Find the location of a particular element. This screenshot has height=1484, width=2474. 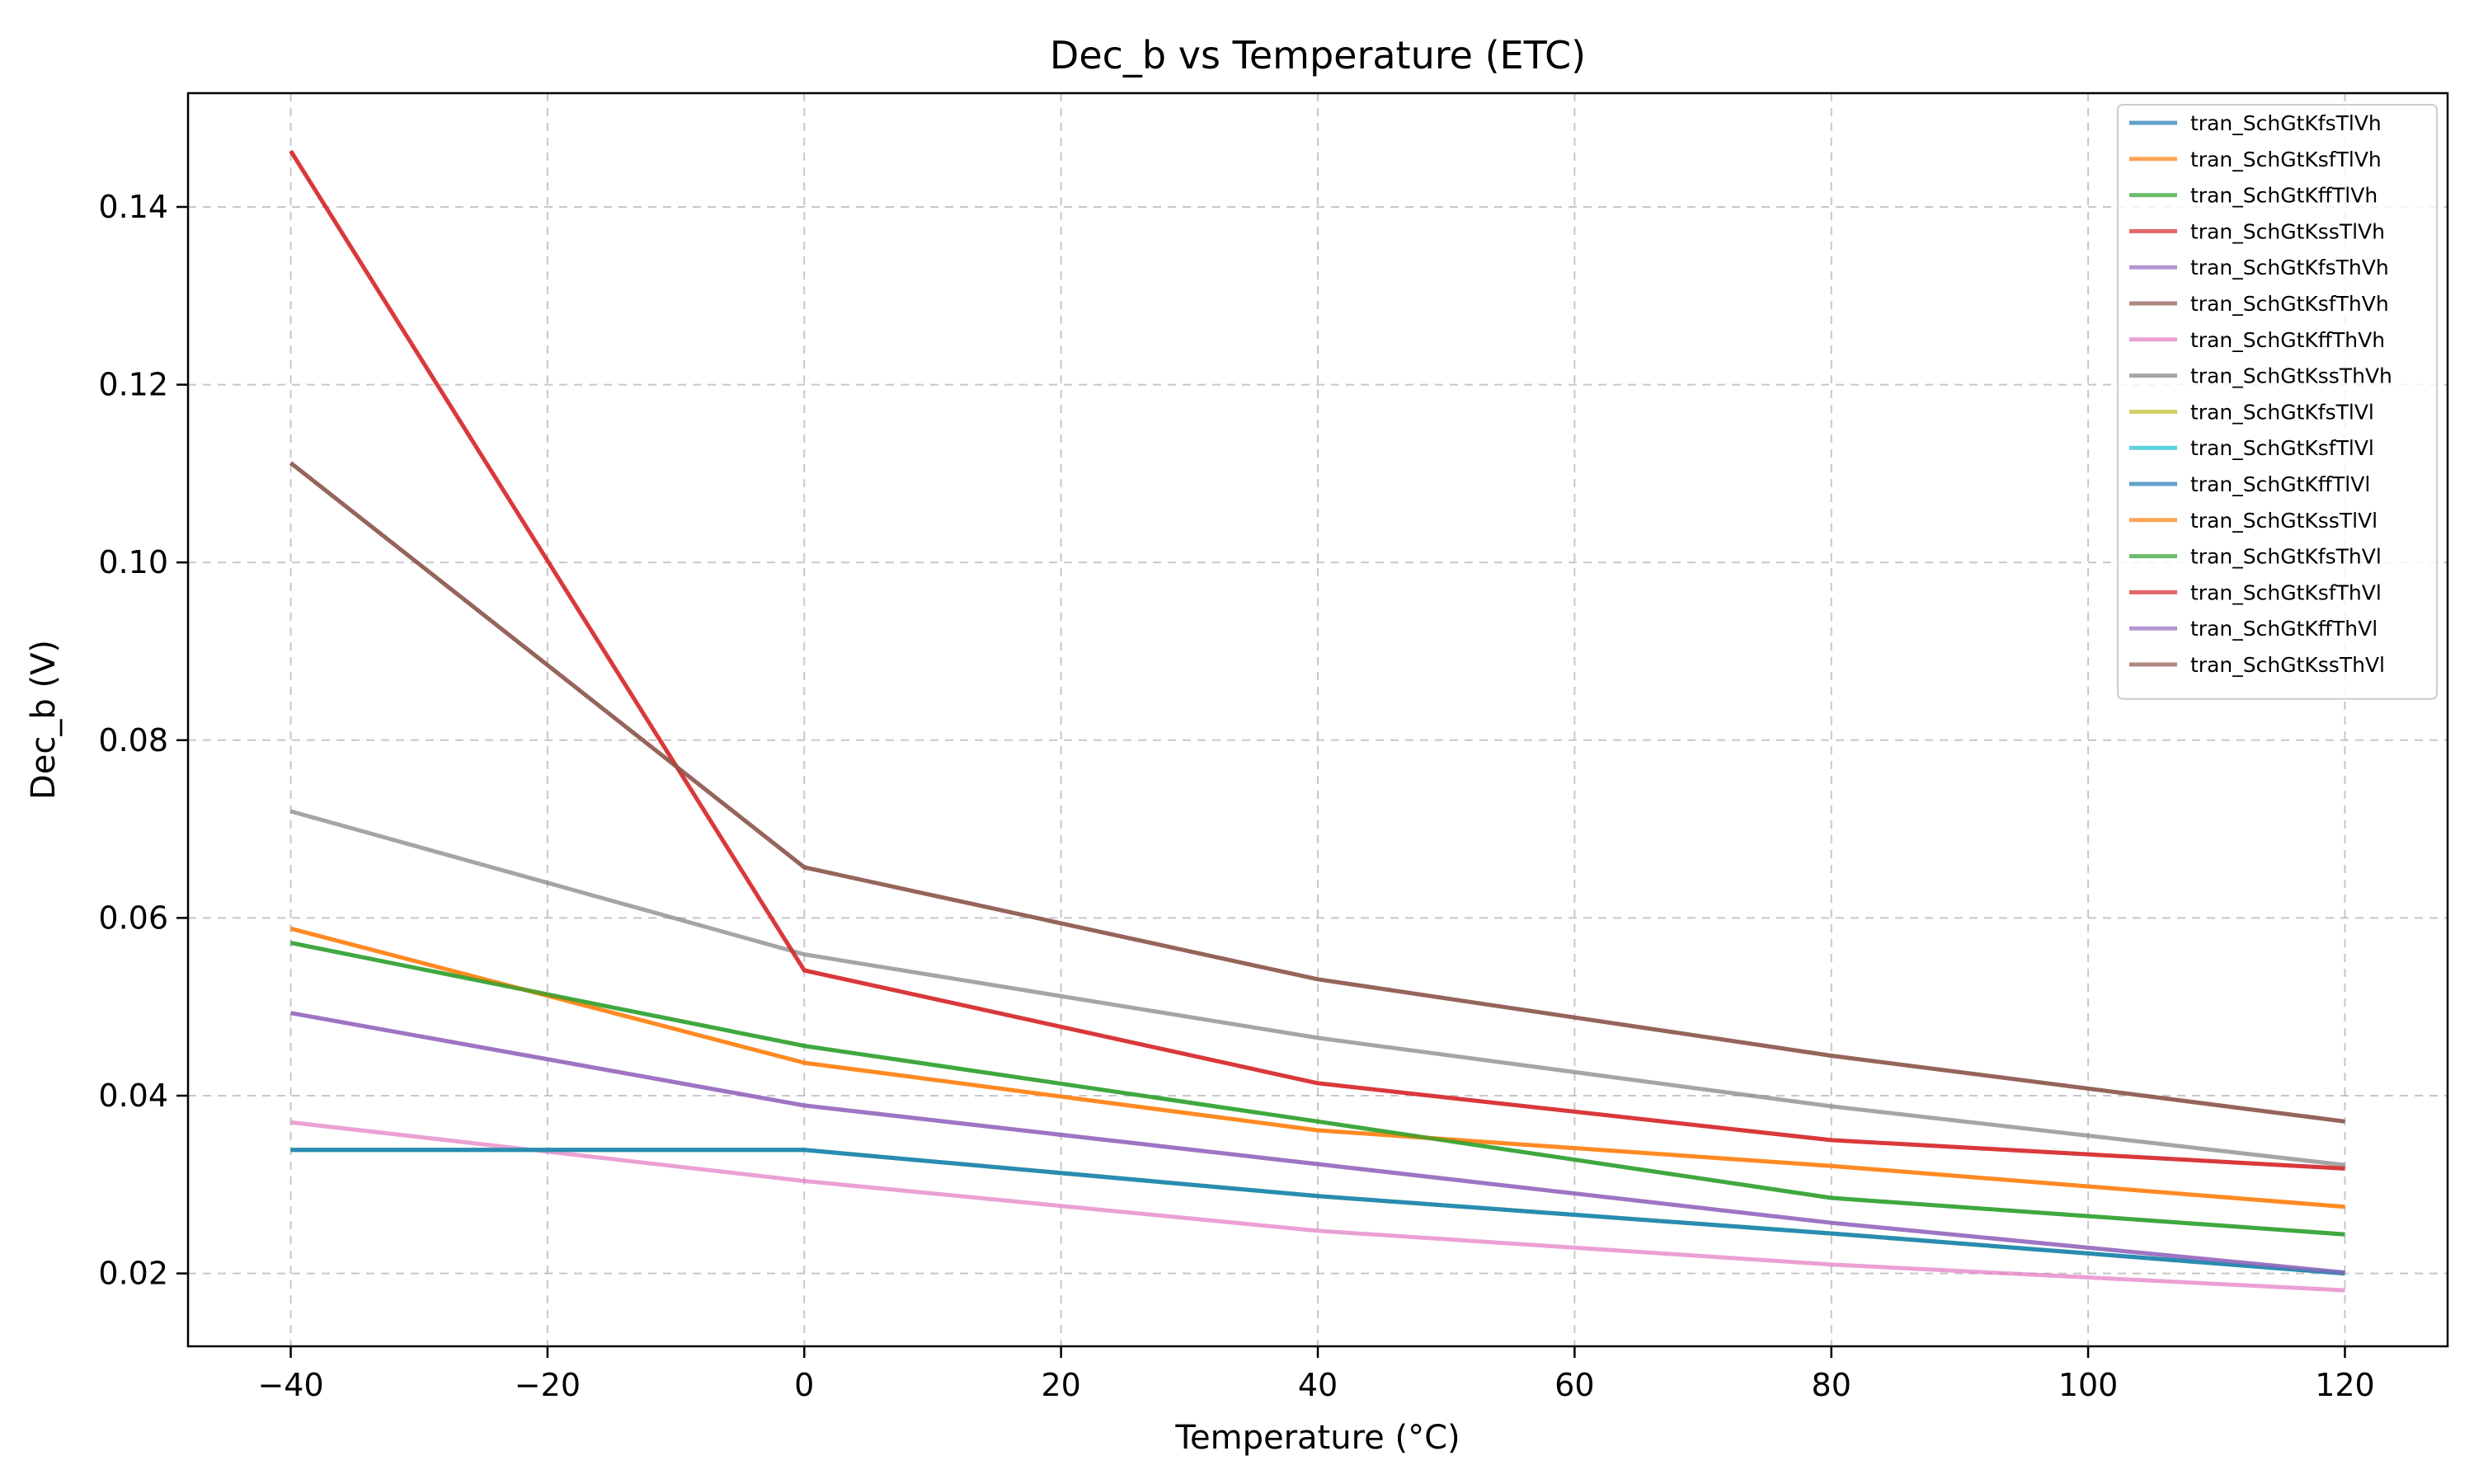

legend-label: tran_SchGtKssTlVh is located at coordinates (2287, 231).